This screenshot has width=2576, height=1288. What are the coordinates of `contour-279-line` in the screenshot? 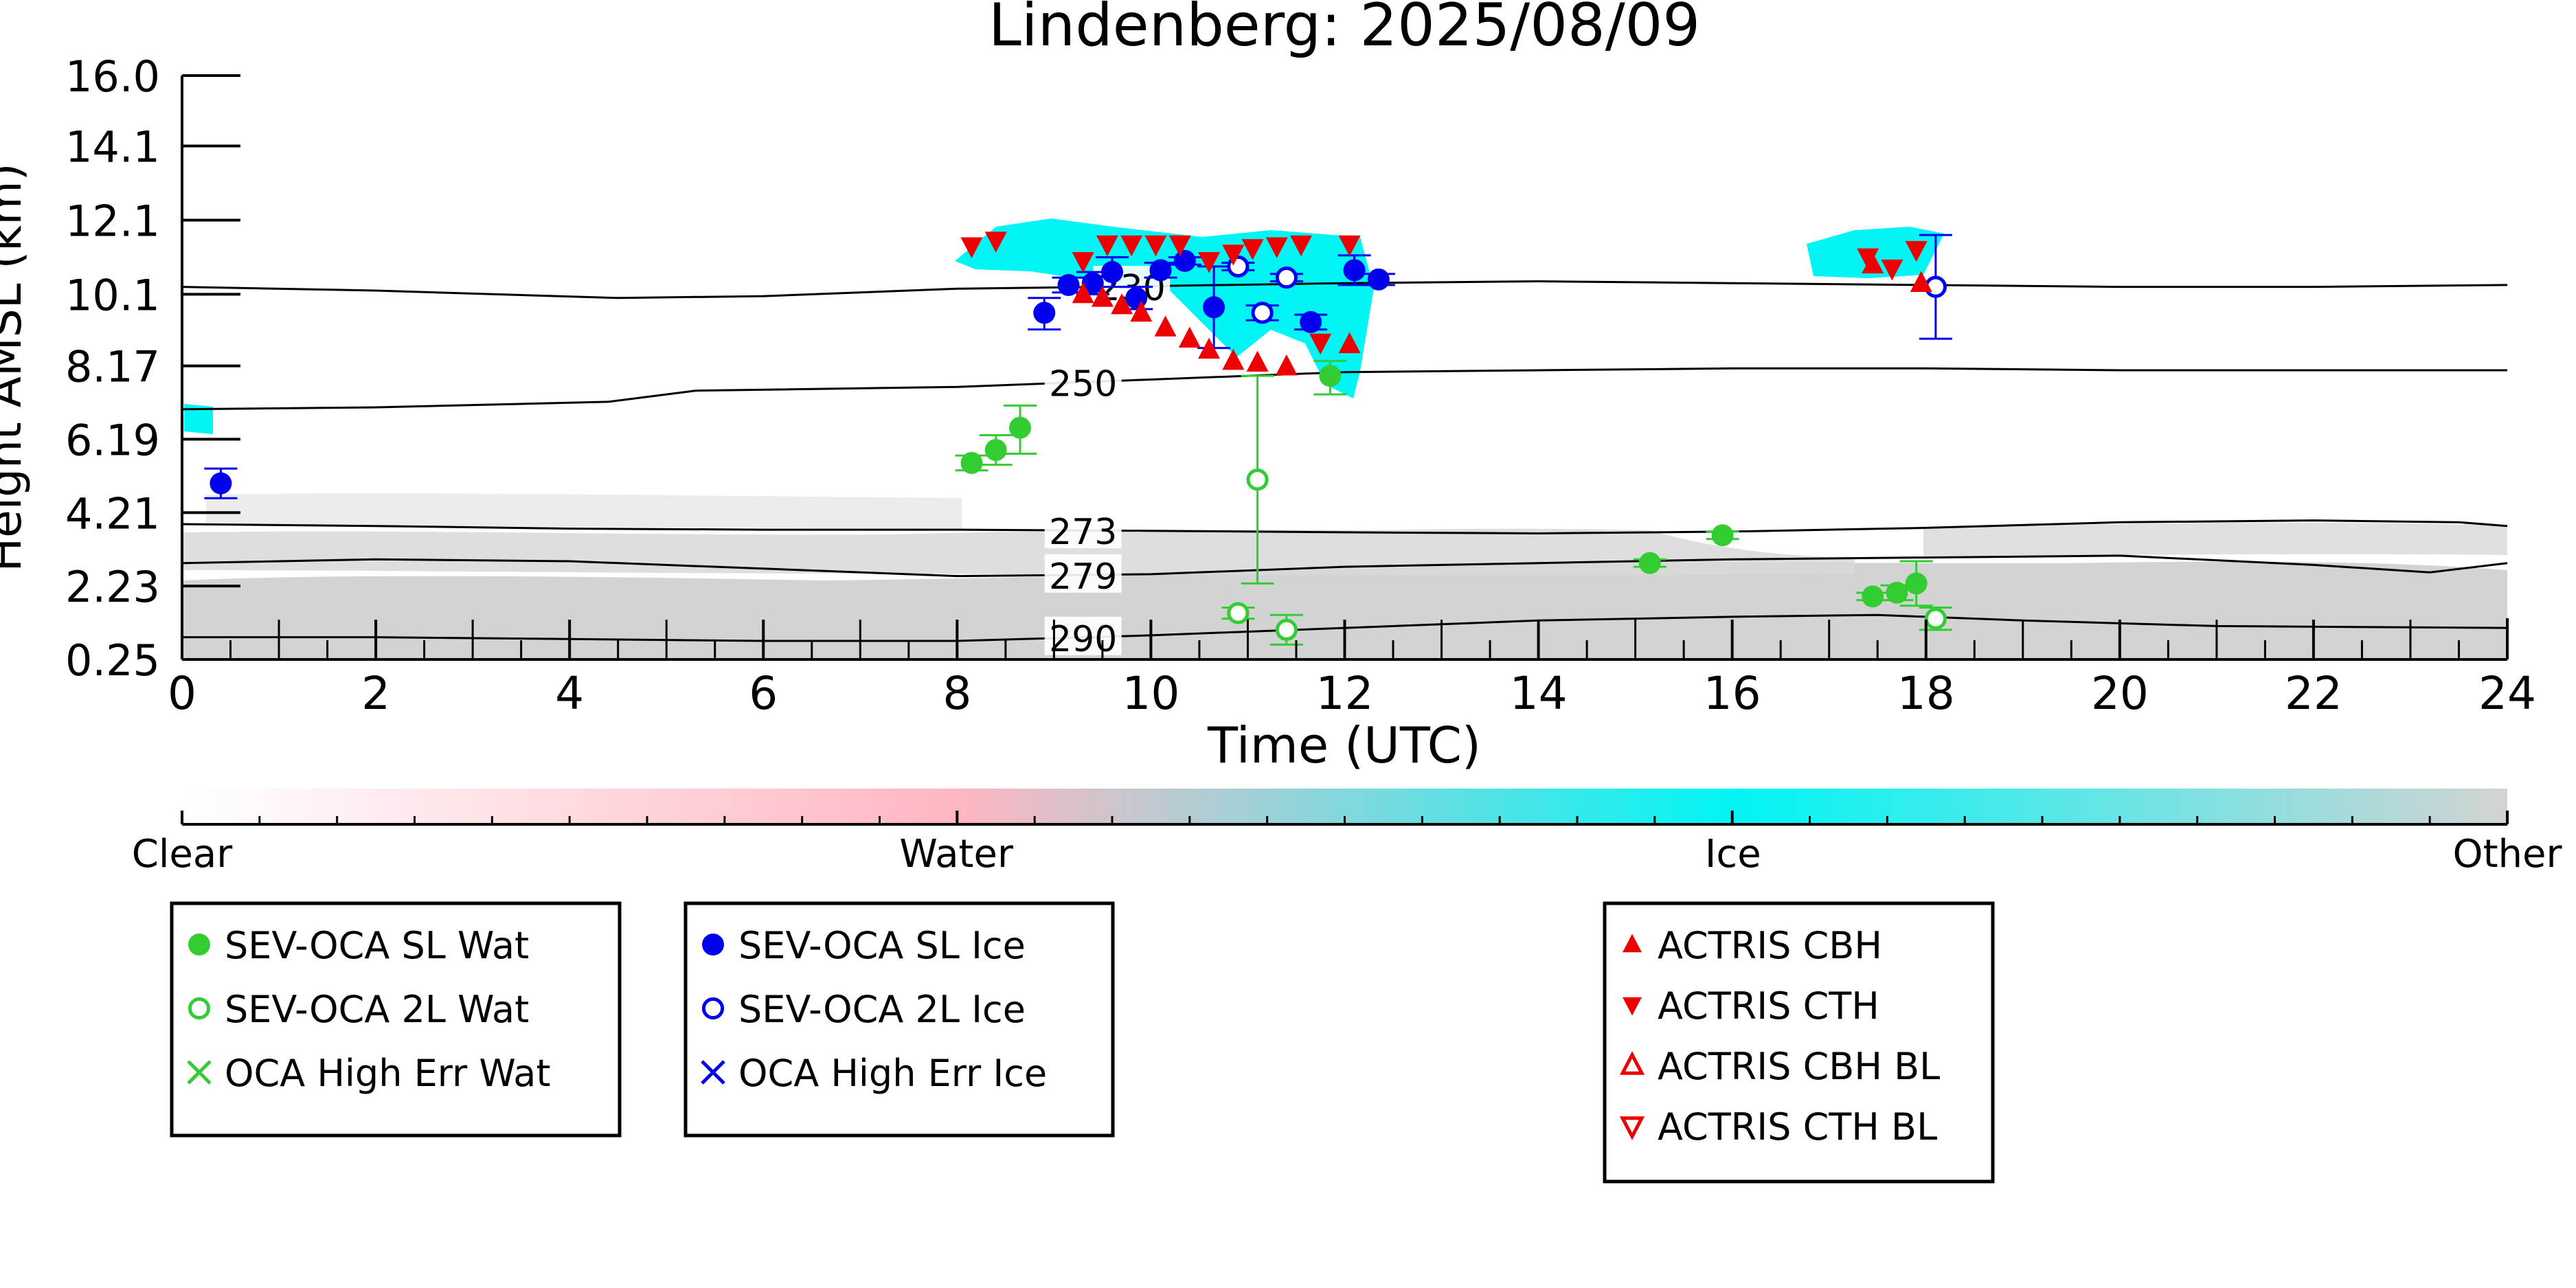 It's located at (1344, 566).